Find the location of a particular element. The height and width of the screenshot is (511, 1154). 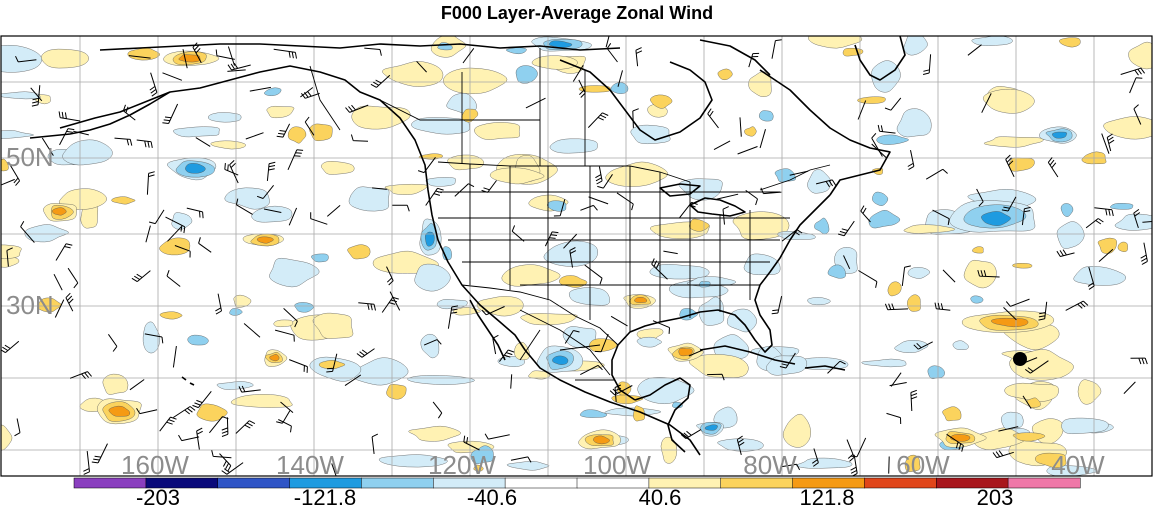

lon-label-100w: 100W is located at coordinates (617, 465).